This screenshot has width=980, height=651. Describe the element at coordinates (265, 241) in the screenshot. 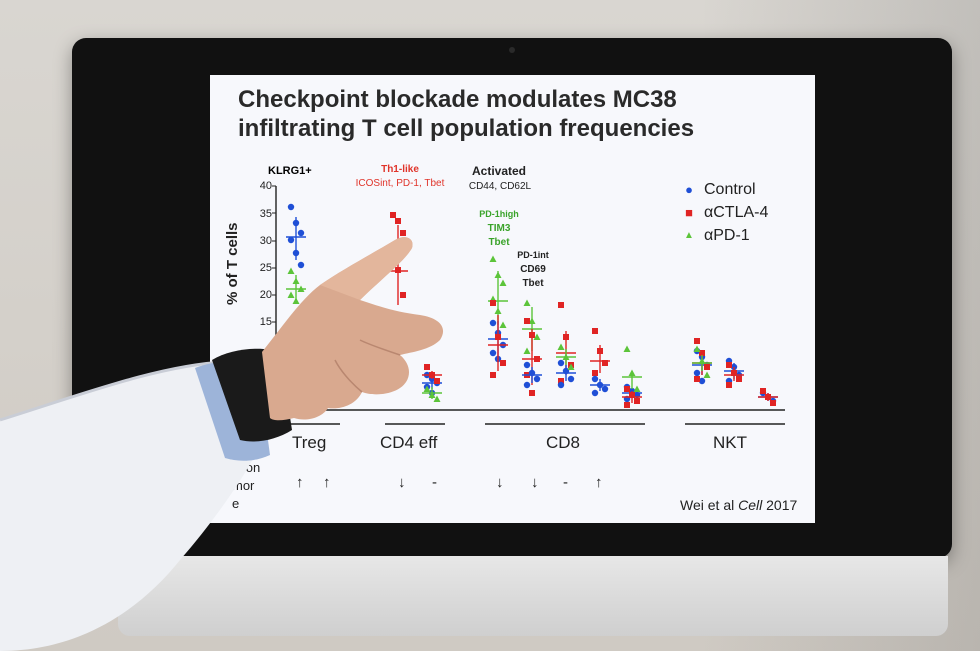

I see `y-tick: 30` at that location.